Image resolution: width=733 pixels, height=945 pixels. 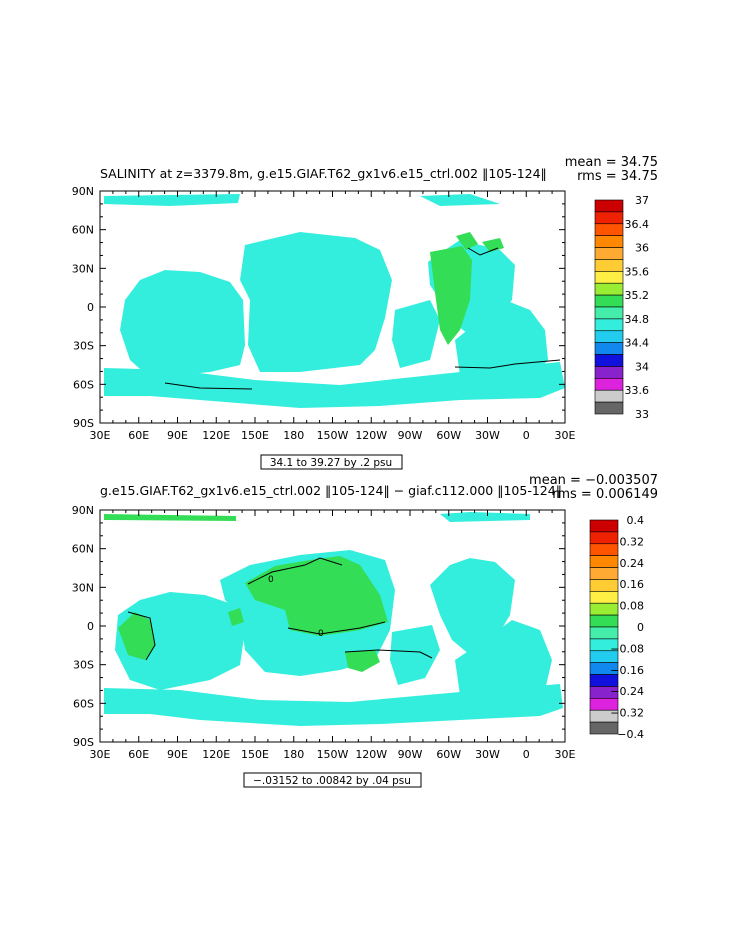 I want to click on colorbar-label: 37, so click(x=642, y=200).